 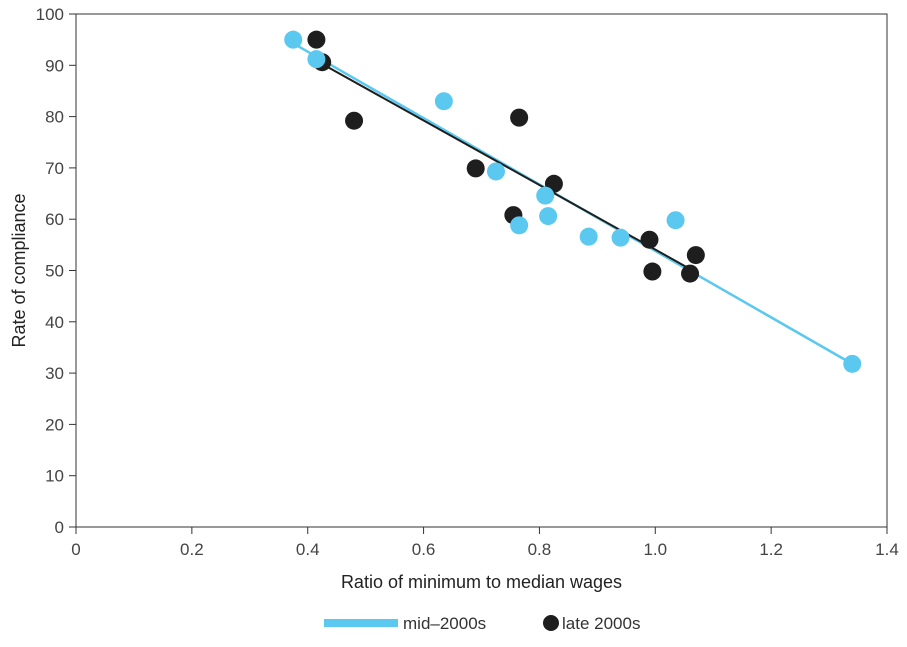 I want to click on legend: mid–2000s late 2000s, so click(x=482, y=623).